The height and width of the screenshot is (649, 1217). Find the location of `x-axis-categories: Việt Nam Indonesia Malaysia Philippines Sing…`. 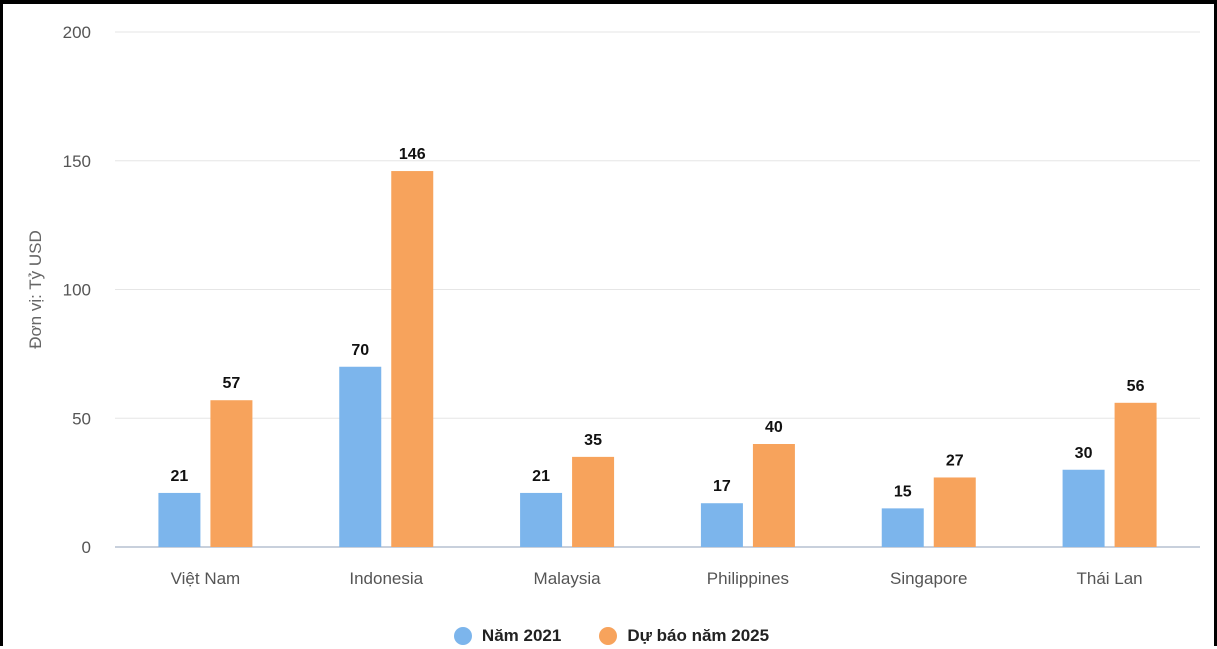

x-axis-categories: Việt Nam Indonesia Malaysia Philippines Sing… is located at coordinates (657, 578).